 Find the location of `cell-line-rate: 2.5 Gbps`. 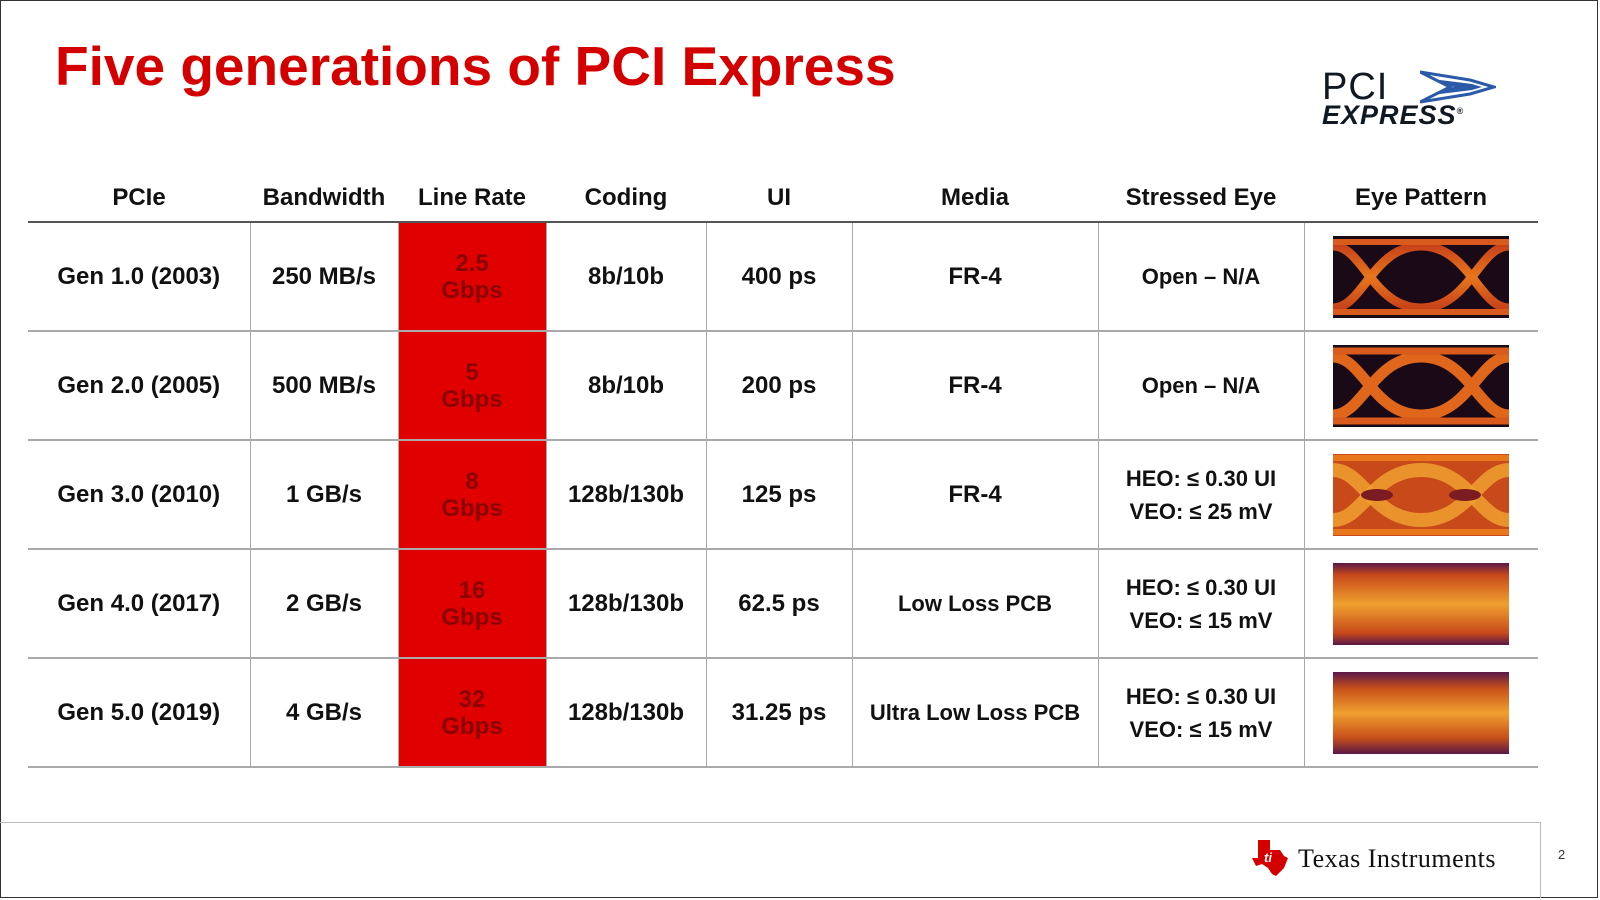

cell-line-rate: 2.5 Gbps is located at coordinates (471, 277).